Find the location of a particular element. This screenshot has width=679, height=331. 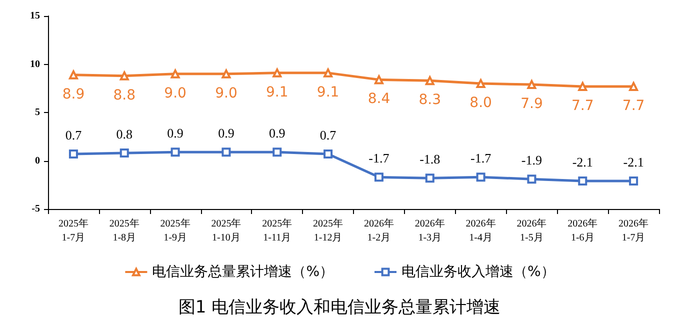

data-label: 8.9 is located at coordinates (73, 94).